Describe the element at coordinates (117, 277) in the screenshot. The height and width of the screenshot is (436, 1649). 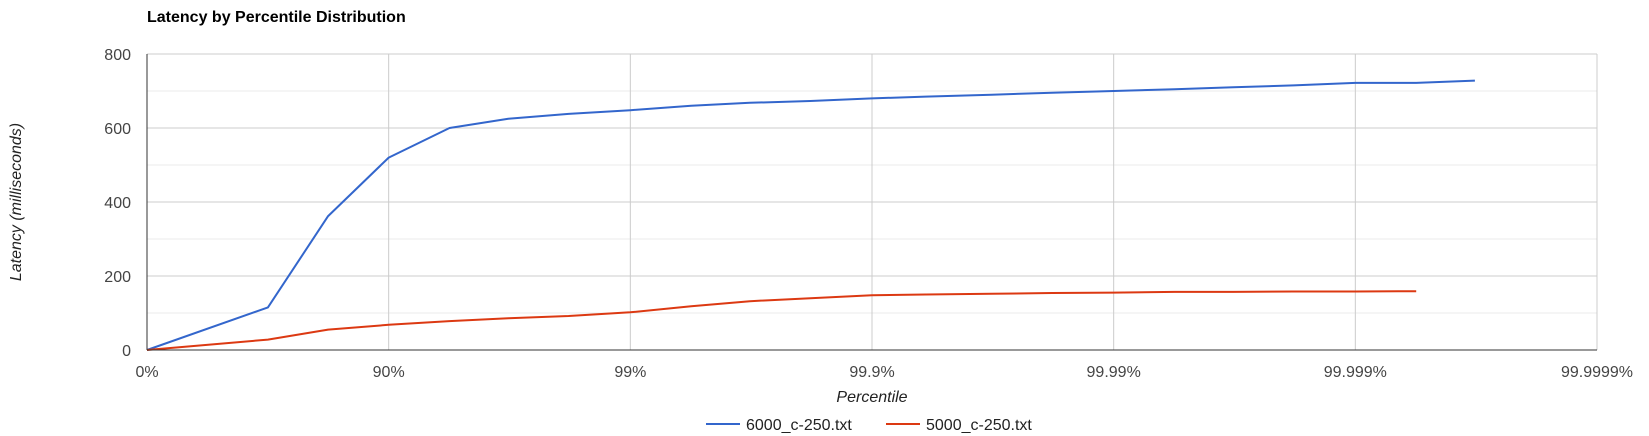
I see `y-tick-label: 200` at that location.